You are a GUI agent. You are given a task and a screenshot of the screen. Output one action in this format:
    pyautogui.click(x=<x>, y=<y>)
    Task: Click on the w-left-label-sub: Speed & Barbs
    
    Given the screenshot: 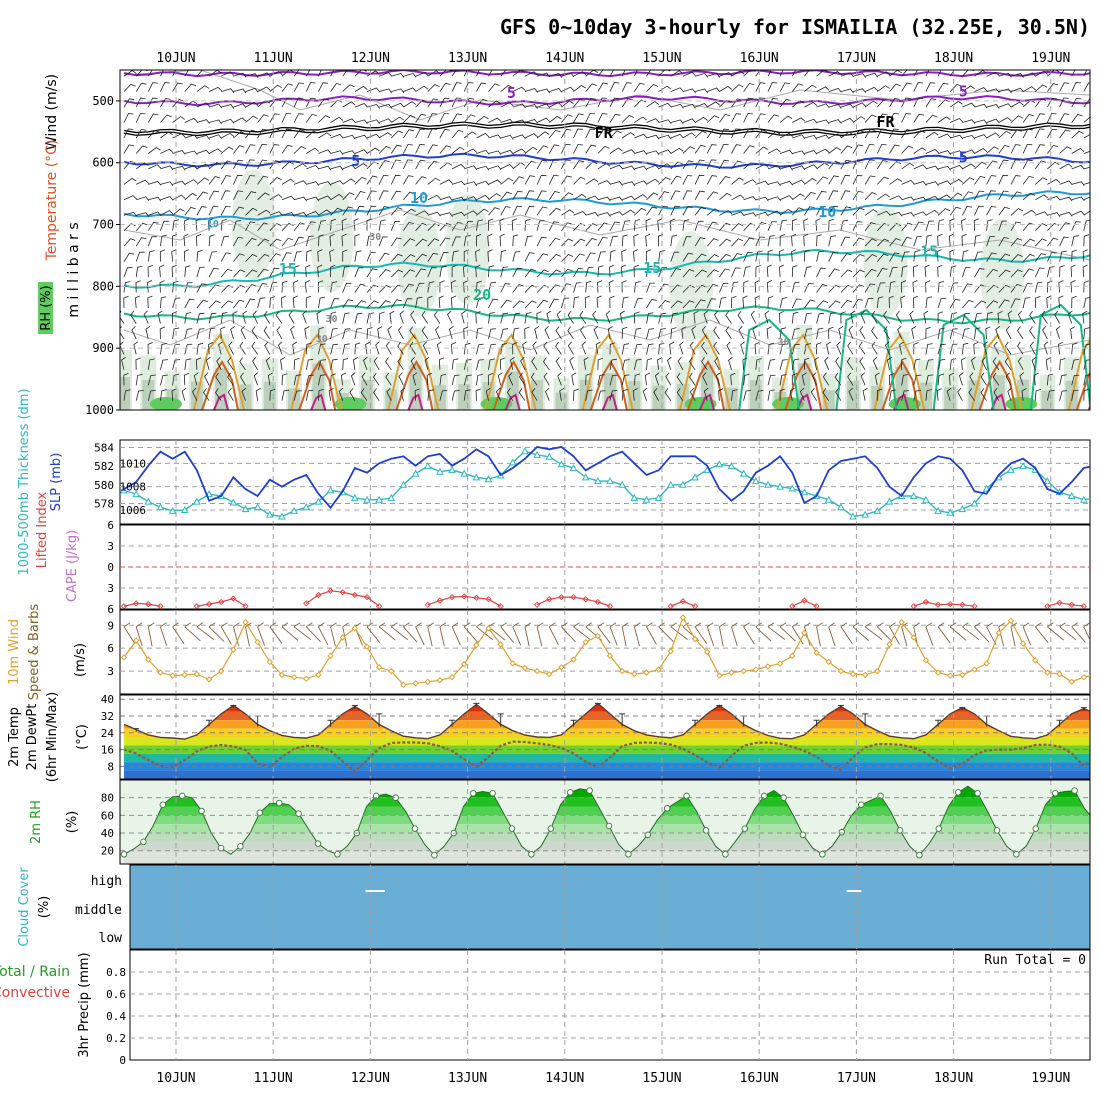 What is the action you would take?
    pyautogui.click(x=34, y=652)
    